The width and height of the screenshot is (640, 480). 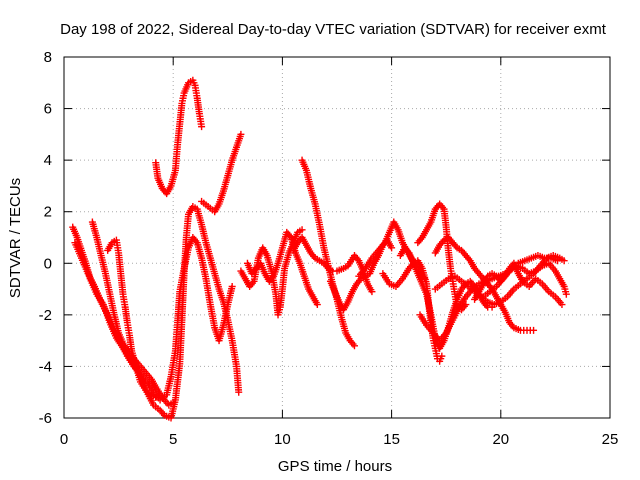 What do you see at coordinates (534, 330) in the screenshot?
I see `data-point-s15` at bounding box center [534, 330].